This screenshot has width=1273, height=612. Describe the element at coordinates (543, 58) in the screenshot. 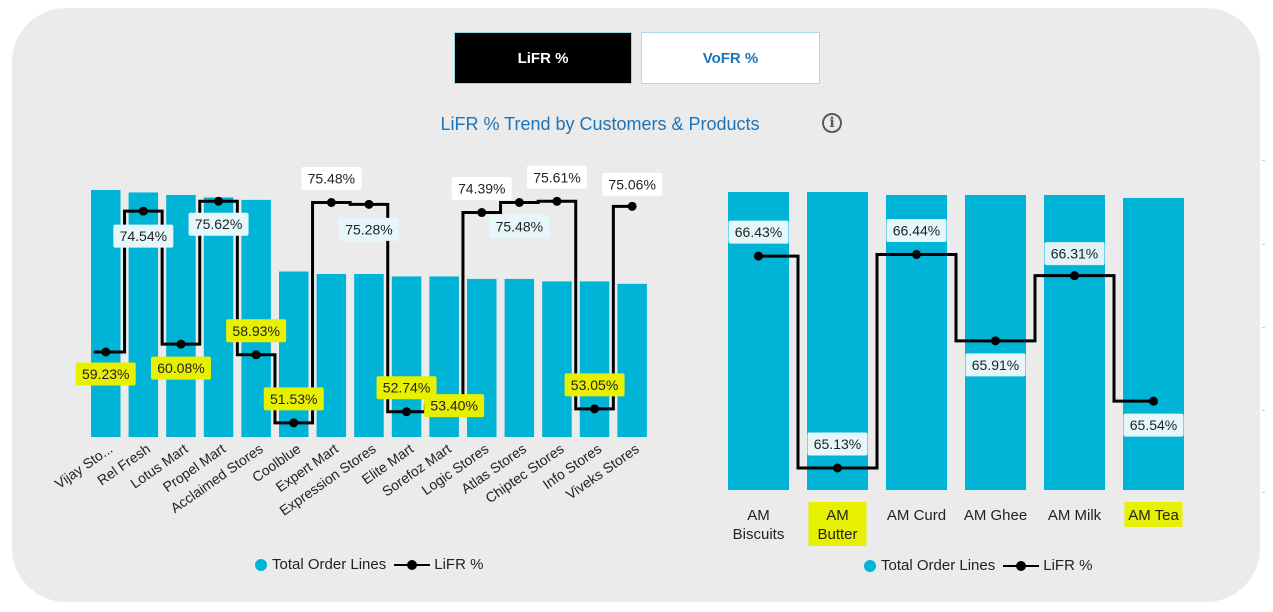

I see `tab-lifr: LiFR %` at that location.